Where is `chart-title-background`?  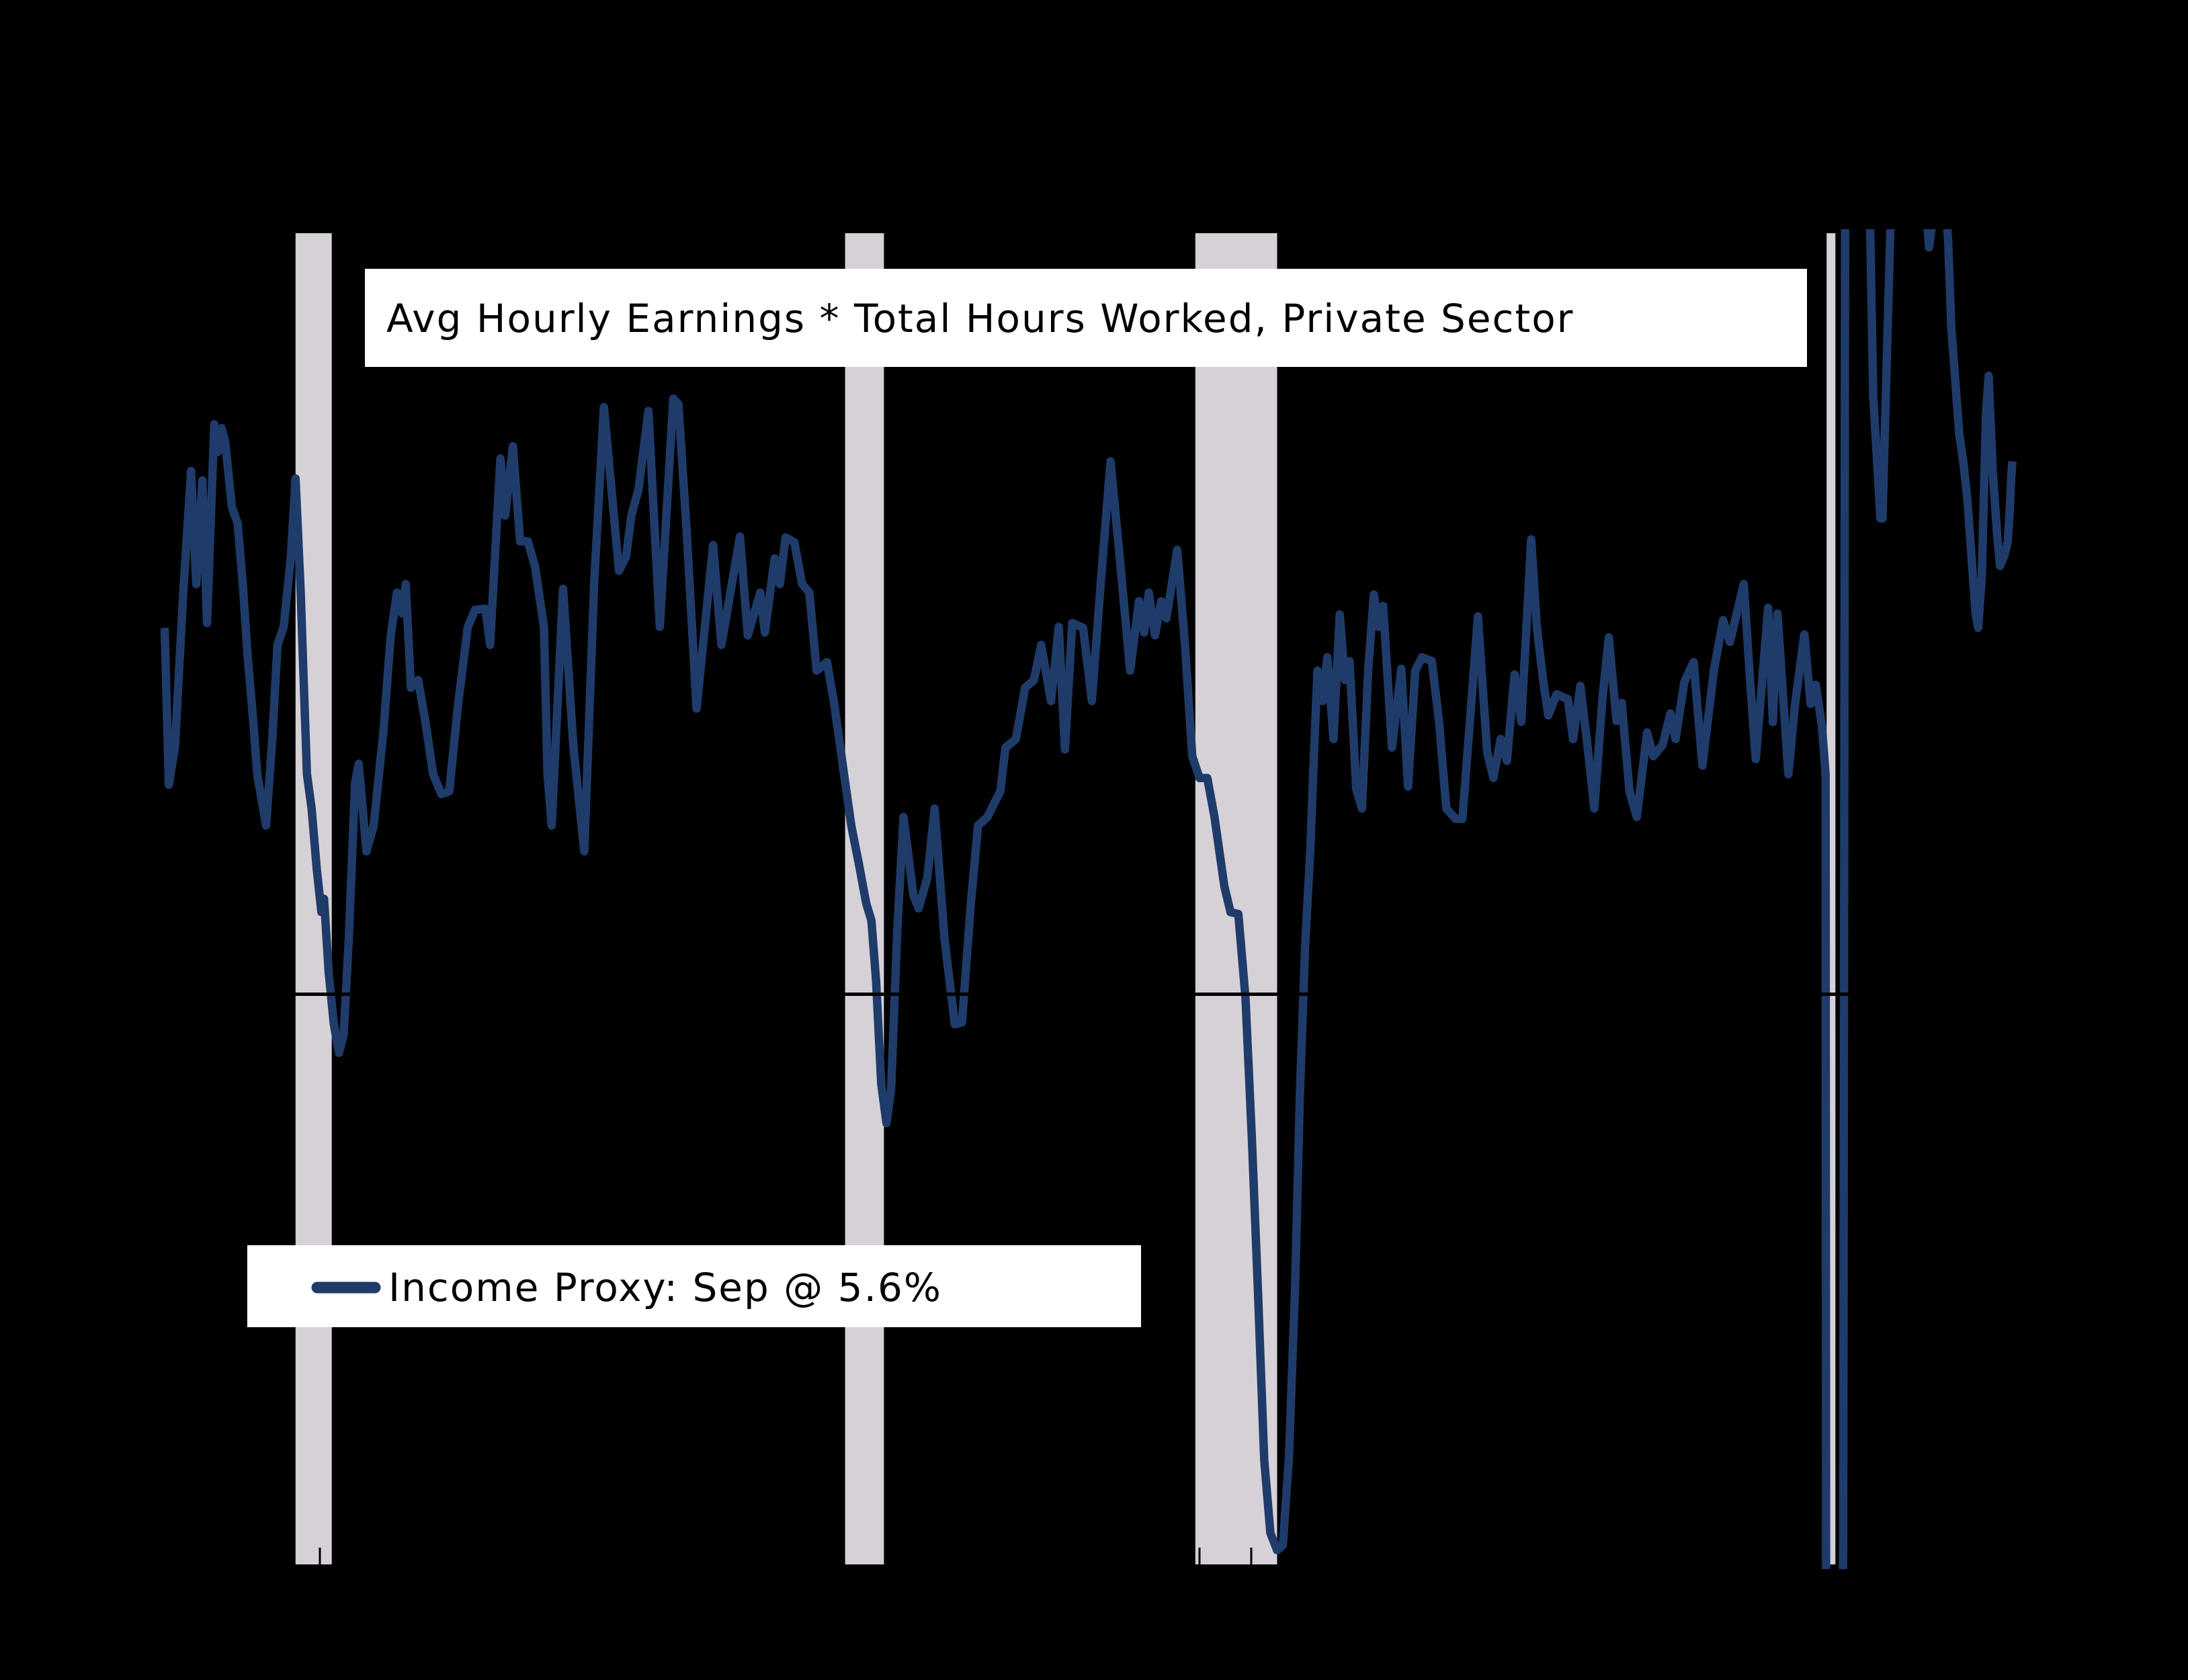 chart-title-background is located at coordinates (1086, 318).